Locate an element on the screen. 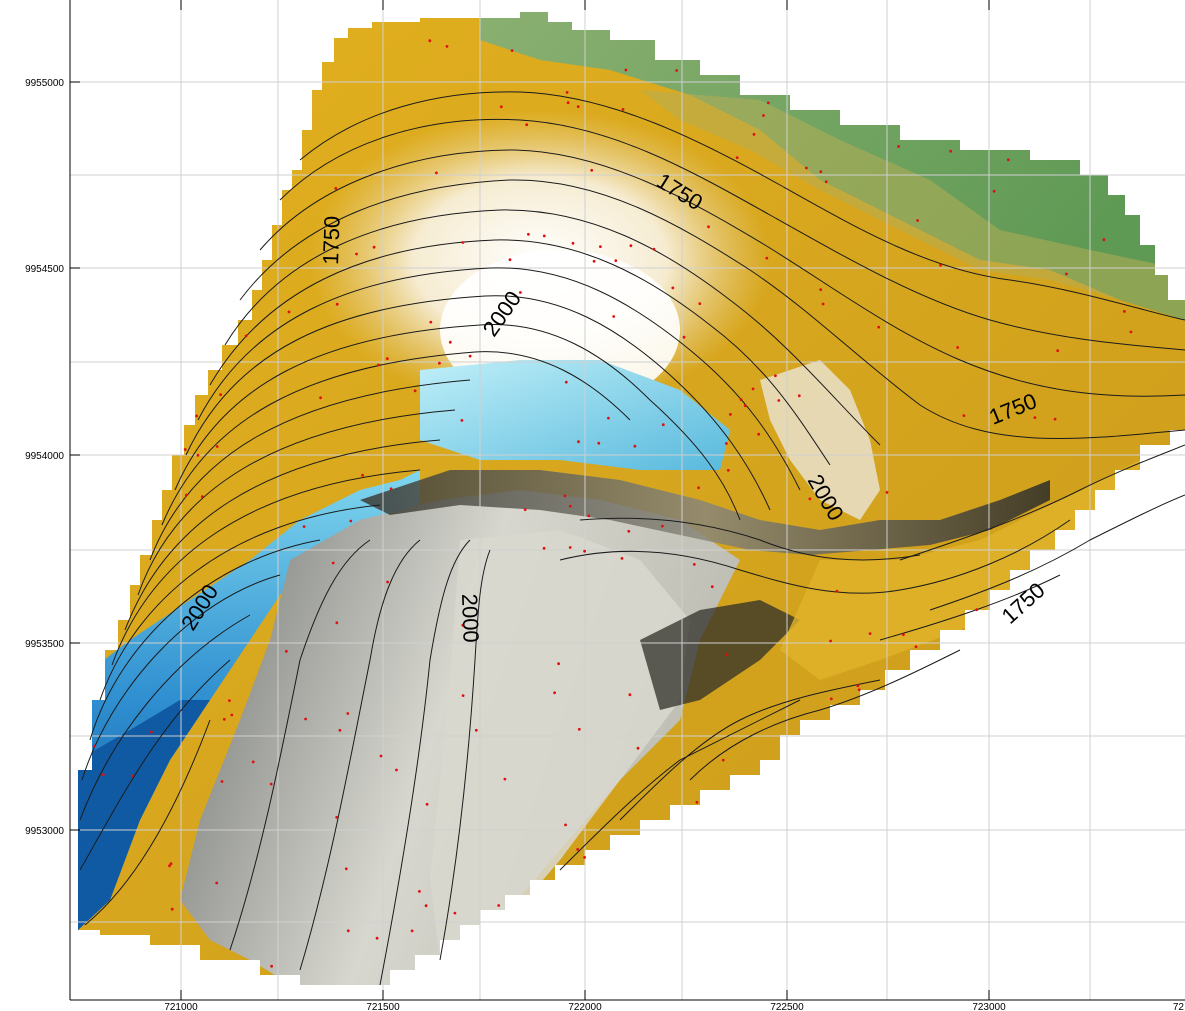 The height and width of the screenshot is (1011, 1185). y-tick-label: 9953000 is located at coordinates (44, 831).